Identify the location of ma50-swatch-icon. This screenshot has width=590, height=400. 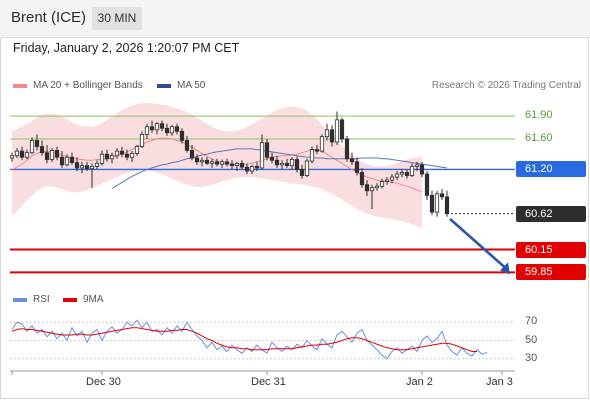
(164, 85).